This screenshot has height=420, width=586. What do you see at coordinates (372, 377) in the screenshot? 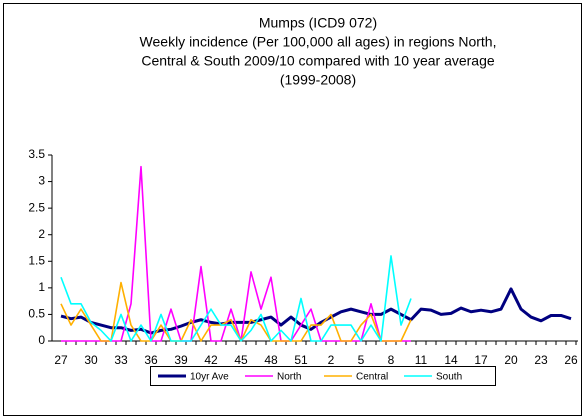
I see `legend-text: Central` at bounding box center [372, 377].